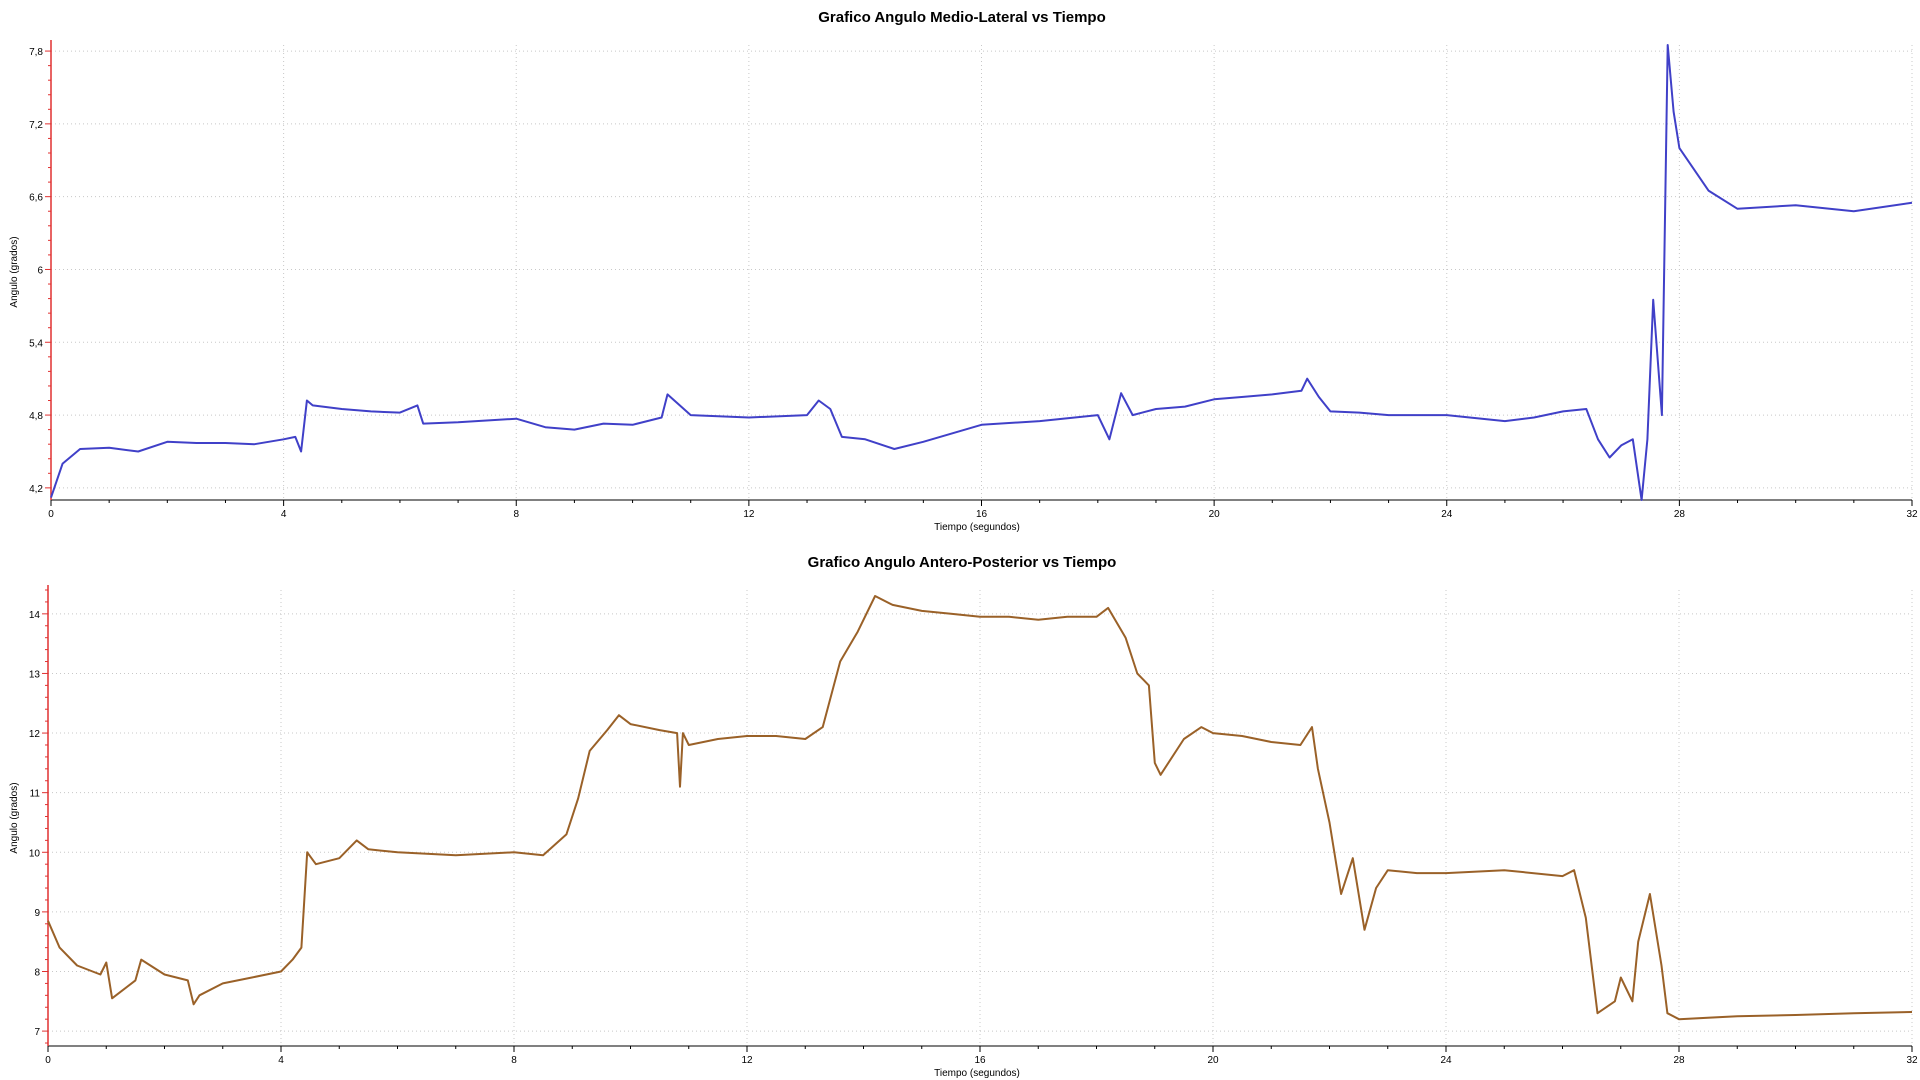 This screenshot has width=1920, height=1080. Describe the element at coordinates (516, 514) in the screenshot. I see `chart-1-x-tick-label: 8` at that location.